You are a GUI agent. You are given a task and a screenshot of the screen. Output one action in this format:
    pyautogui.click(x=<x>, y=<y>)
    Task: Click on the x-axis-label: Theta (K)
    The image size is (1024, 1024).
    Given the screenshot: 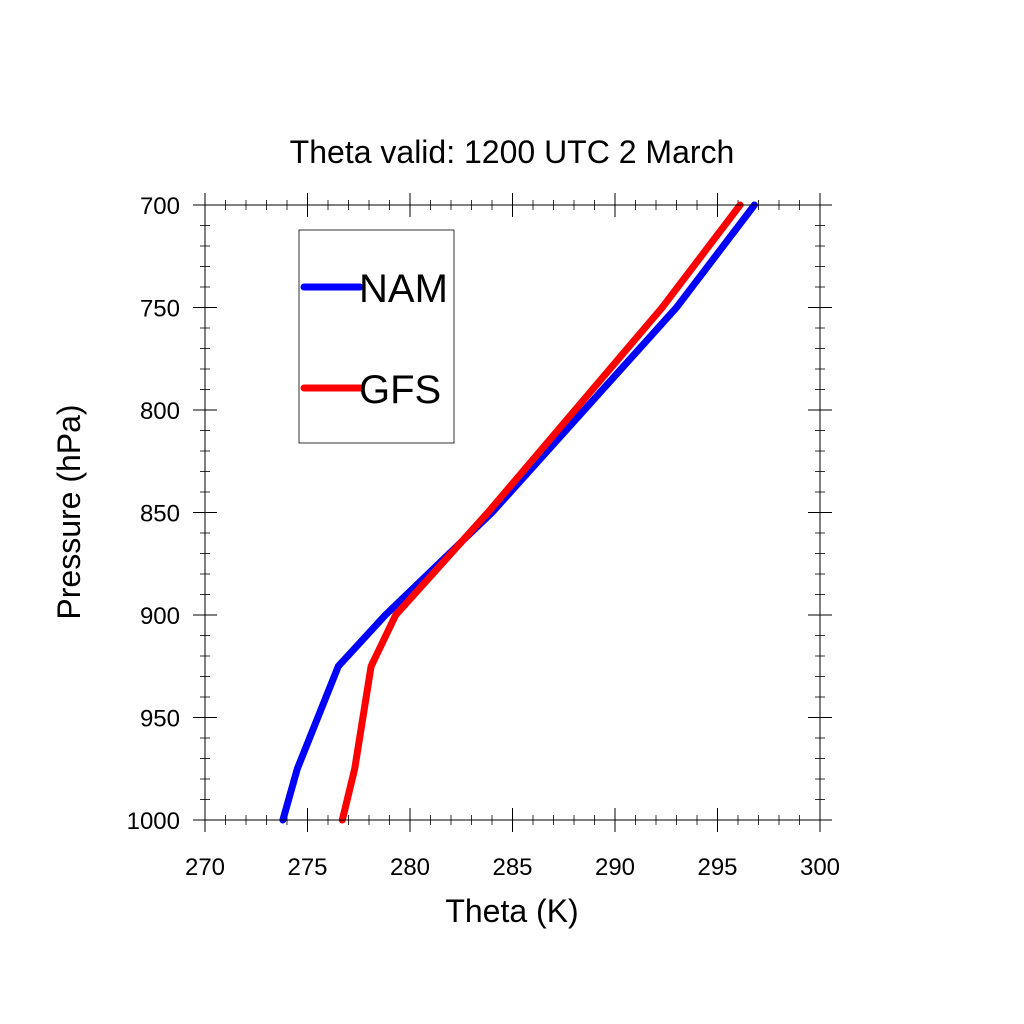 What is the action you would take?
    pyautogui.click(x=511, y=911)
    